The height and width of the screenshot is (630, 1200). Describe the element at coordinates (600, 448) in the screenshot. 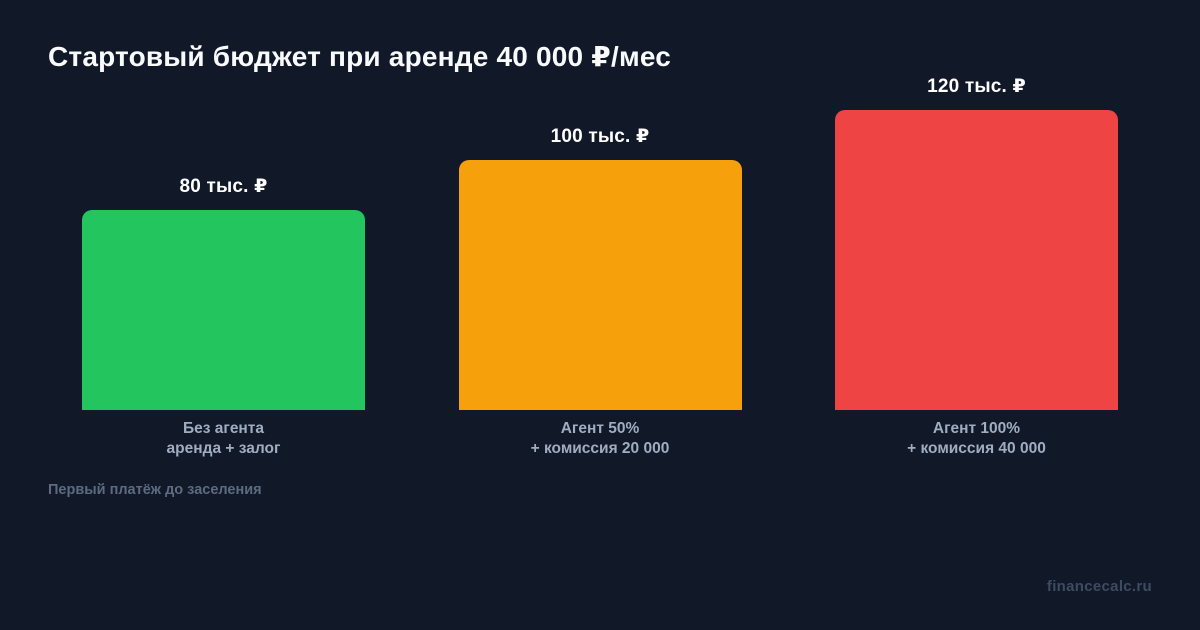

I see `bar-category-line2: + комиссия 20 000` at that location.